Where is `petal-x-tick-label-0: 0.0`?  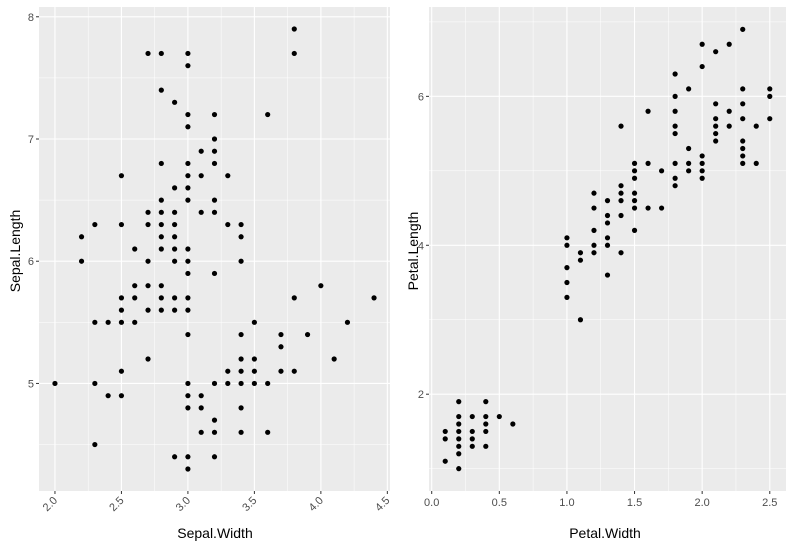 petal-x-tick-label-0: 0.0 is located at coordinates (431, 503).